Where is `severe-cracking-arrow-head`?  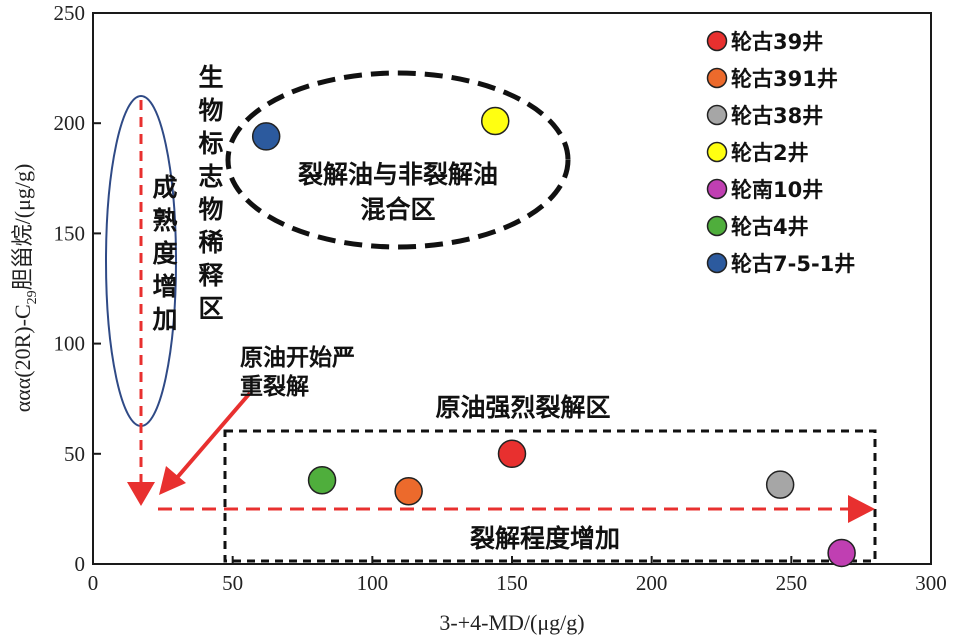 severe-cracking-arrow-head is located at coordinates (172, 480).